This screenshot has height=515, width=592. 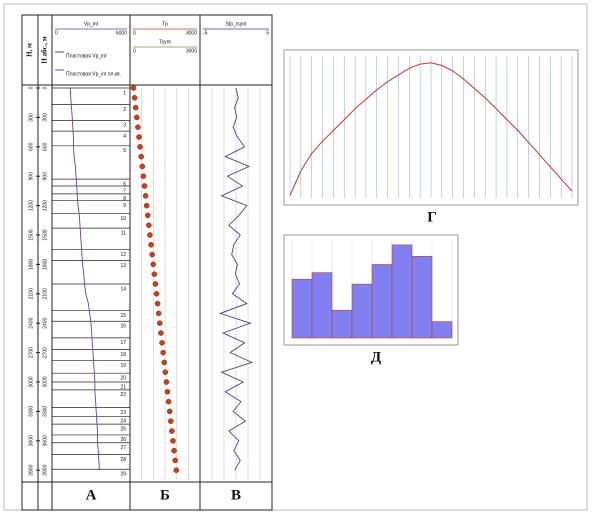 What do you see at coordinates (123, 422) in the screenshot?
I see `layer-label: 24` at bounding box center [123, 422].